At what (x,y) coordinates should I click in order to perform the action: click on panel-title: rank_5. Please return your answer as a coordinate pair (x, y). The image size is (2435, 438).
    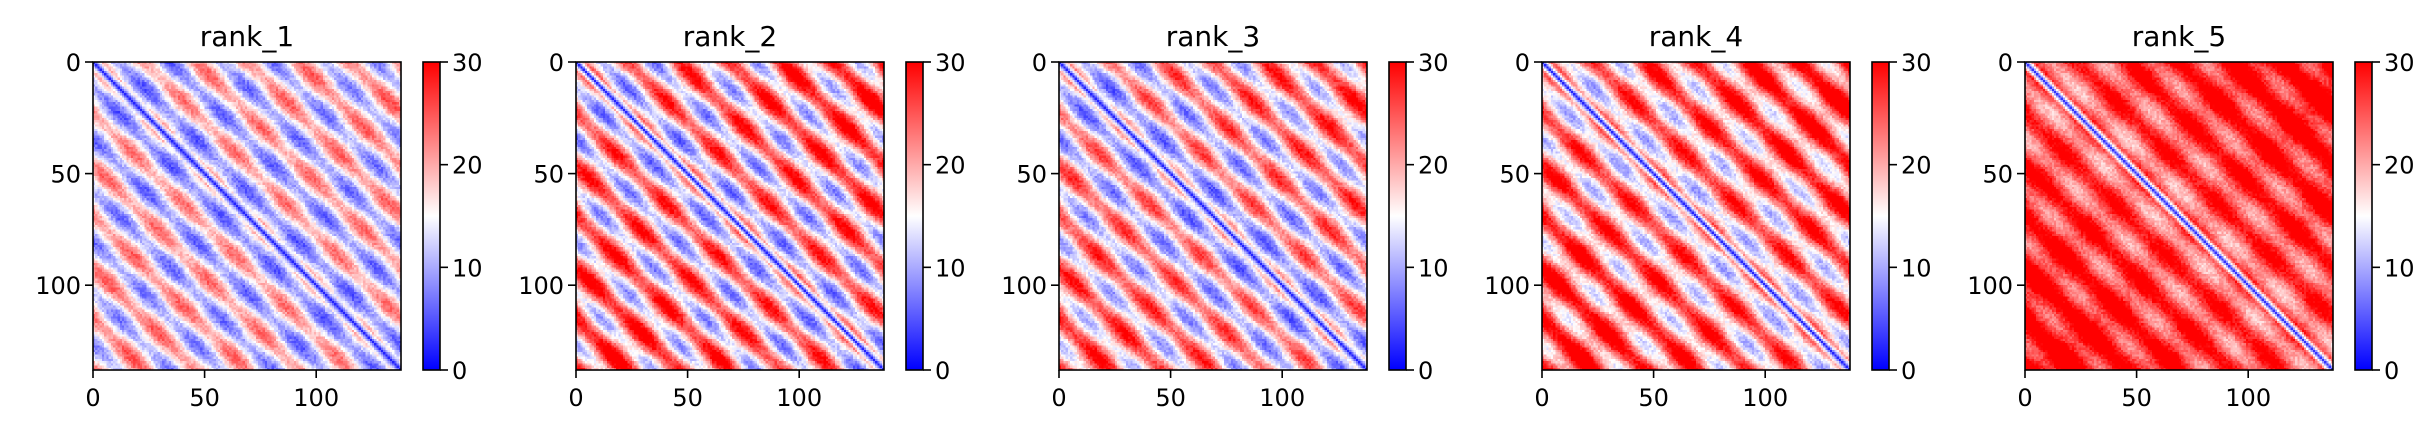
    Looking at the image, I should click on (2179, 36).